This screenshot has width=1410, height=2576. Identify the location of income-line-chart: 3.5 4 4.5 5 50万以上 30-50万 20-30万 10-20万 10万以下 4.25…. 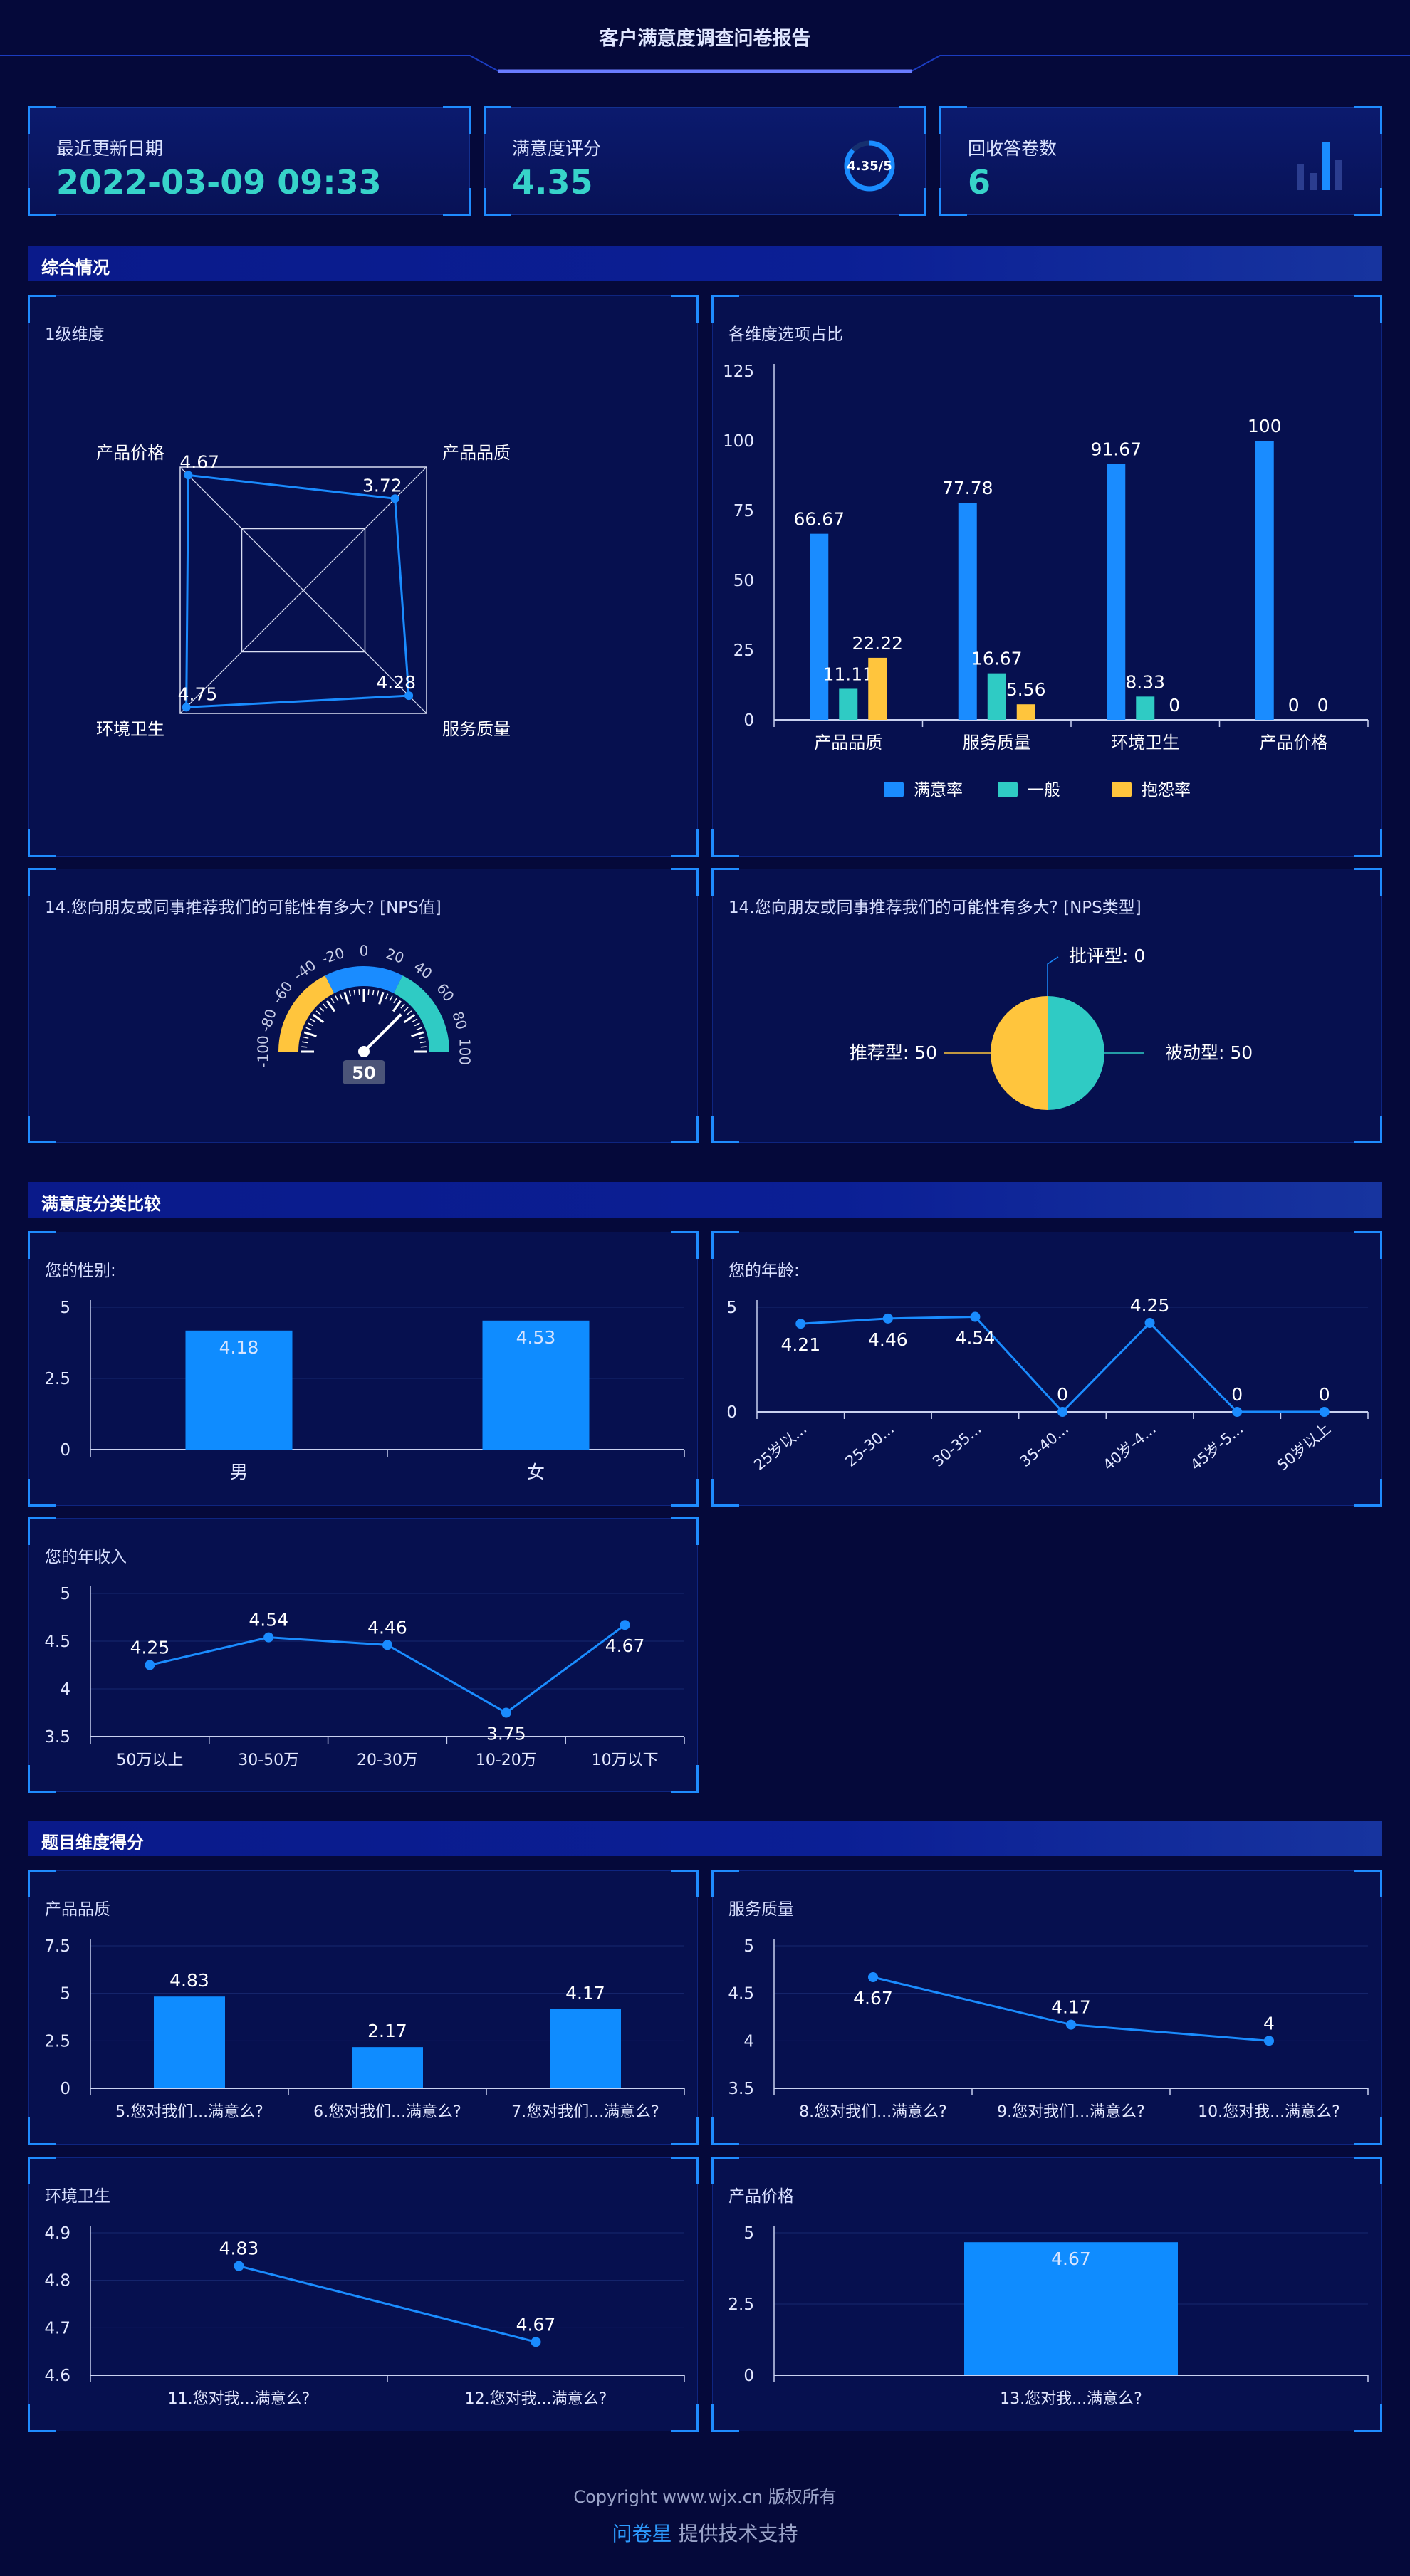
(364, 1677).